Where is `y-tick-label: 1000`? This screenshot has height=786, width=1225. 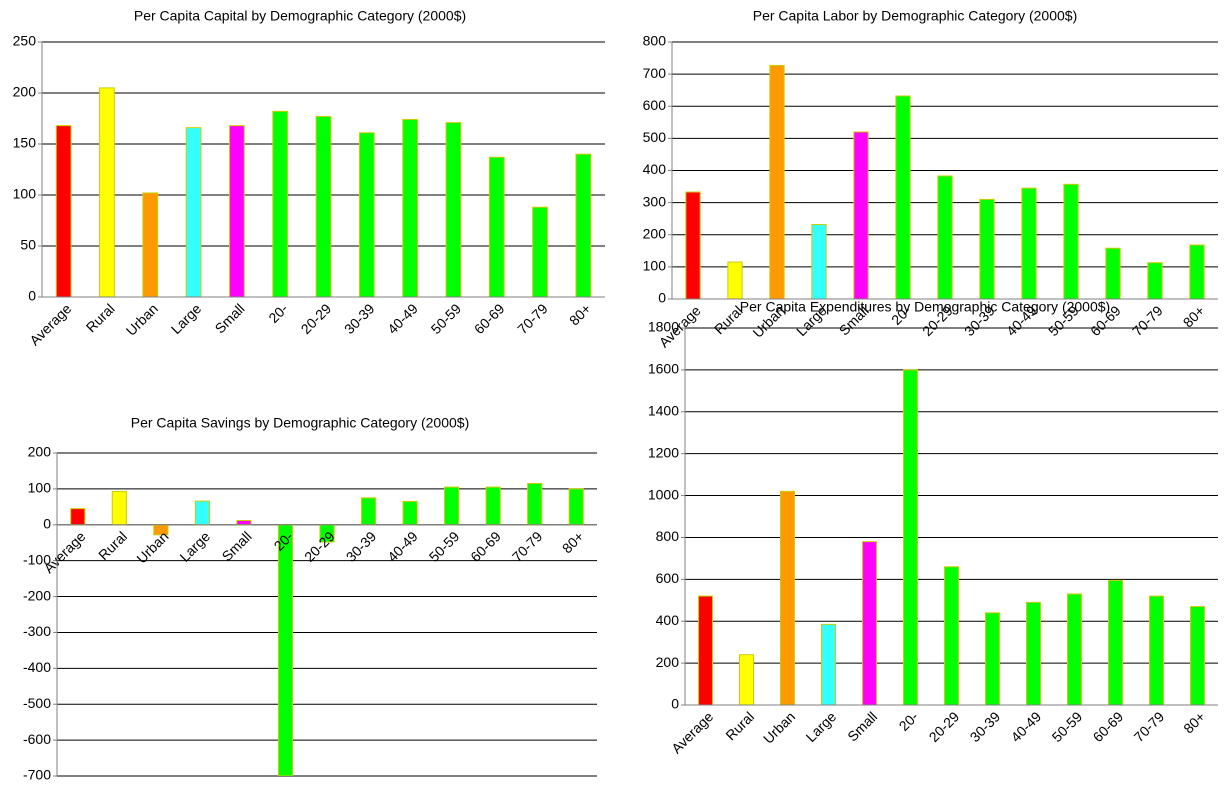 y-tick-label: 1000 is located at coordinates (663, 494).